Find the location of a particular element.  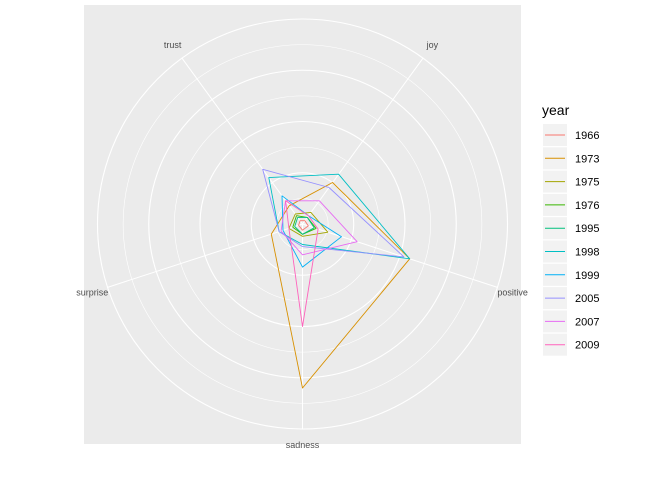

legend-label-1976: 1976 is located at coordinates (587, 206).